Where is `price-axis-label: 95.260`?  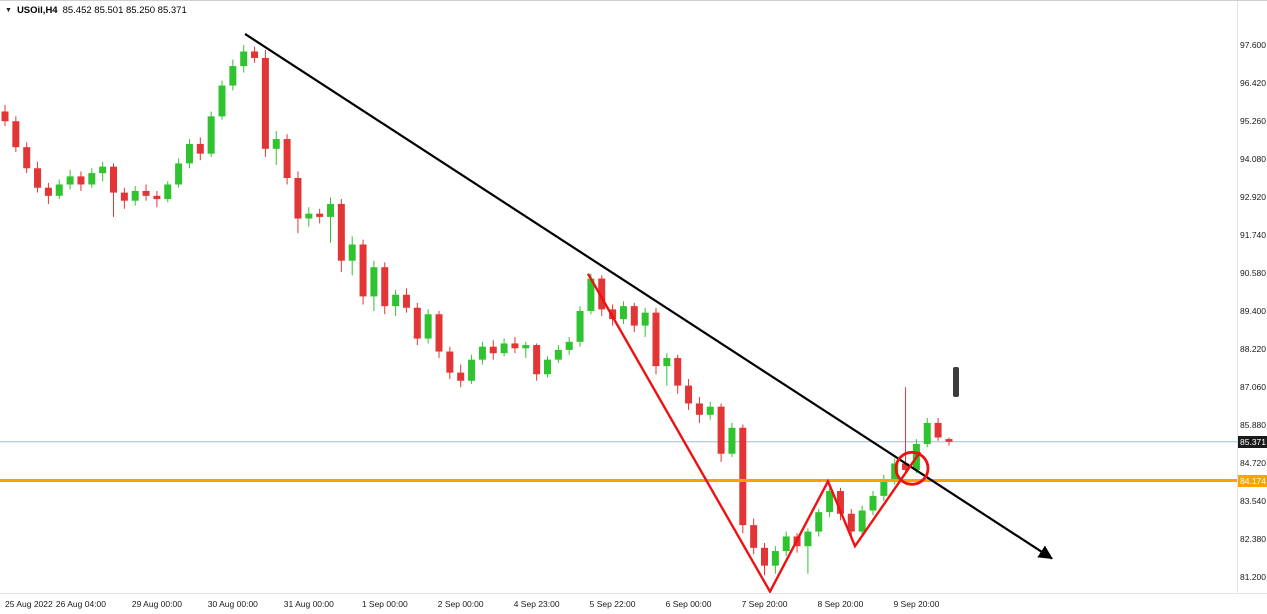
price-axis-label: 95.260 is located at coordinates (1253, 120).